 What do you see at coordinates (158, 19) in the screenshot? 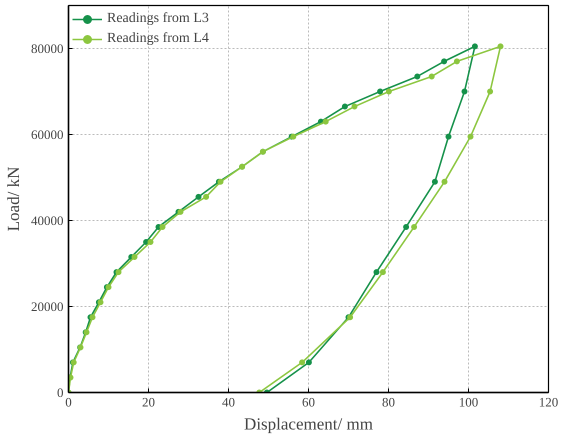
I see `legend-label: Readings from L3` at bounding box center [158, 19].